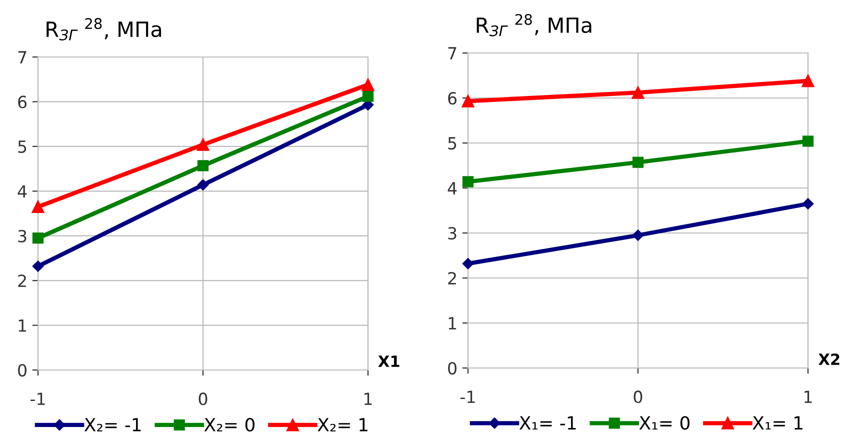  Describe the element at coordinates (343, 425) in the screenshot. I see `legend-label: X₂= 1` at that location.